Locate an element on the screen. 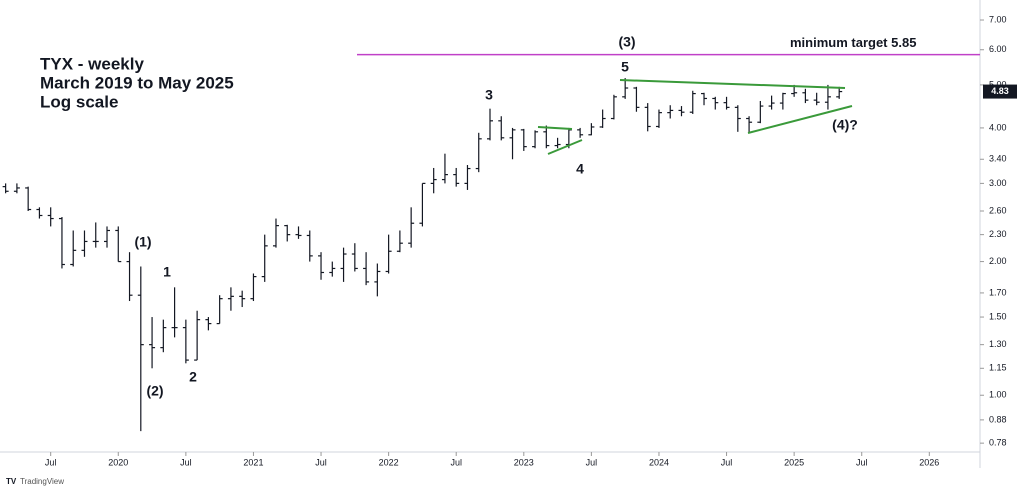 The height and width of the screenshot is (492, 1022). price-box is located at coordinates (1000, 91).